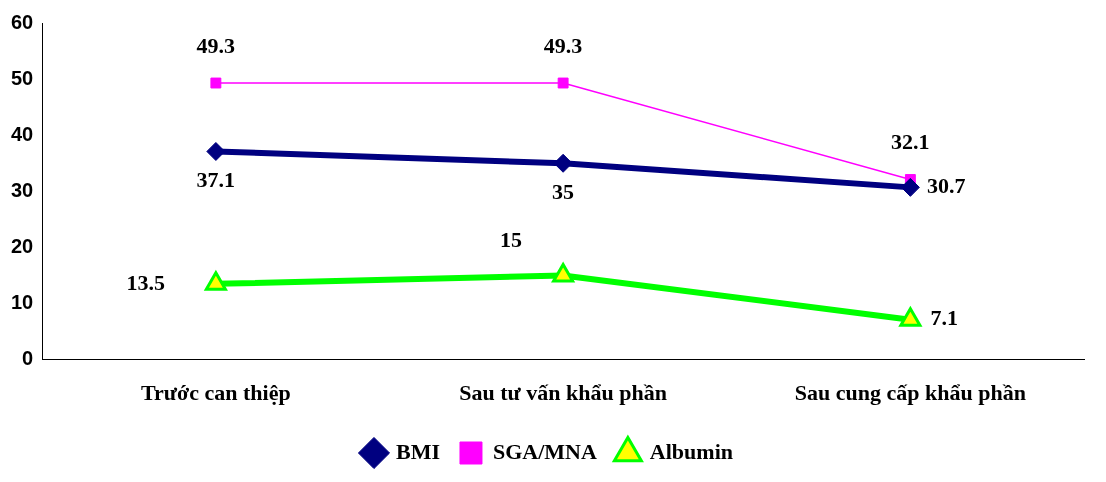  Describe the element at coordinates (216, 393) in the screenshot. I see `x-tick-label: Trước can thiệp` at that location.